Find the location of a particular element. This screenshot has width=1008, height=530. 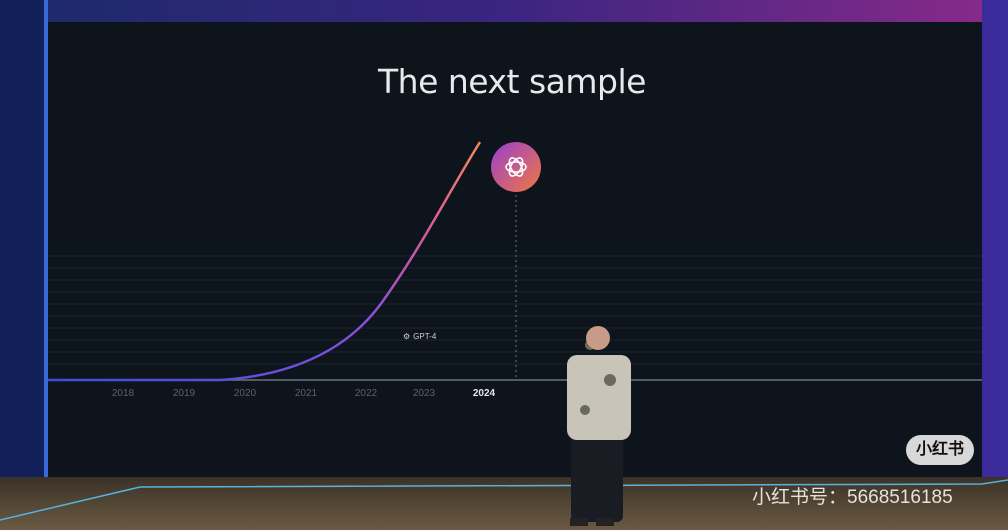

gpt4-marker: ⚙ GPT-4 is located at coordinates (419, 336).